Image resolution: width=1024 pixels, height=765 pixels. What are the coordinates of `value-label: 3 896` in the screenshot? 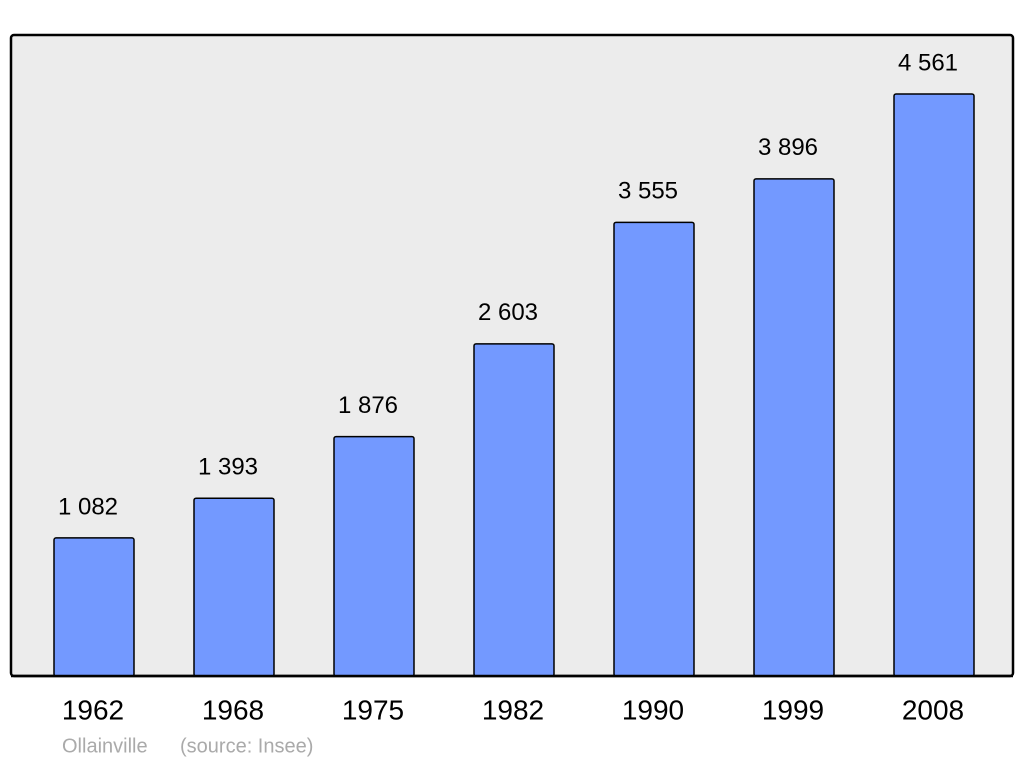 It's located at (788, 147).